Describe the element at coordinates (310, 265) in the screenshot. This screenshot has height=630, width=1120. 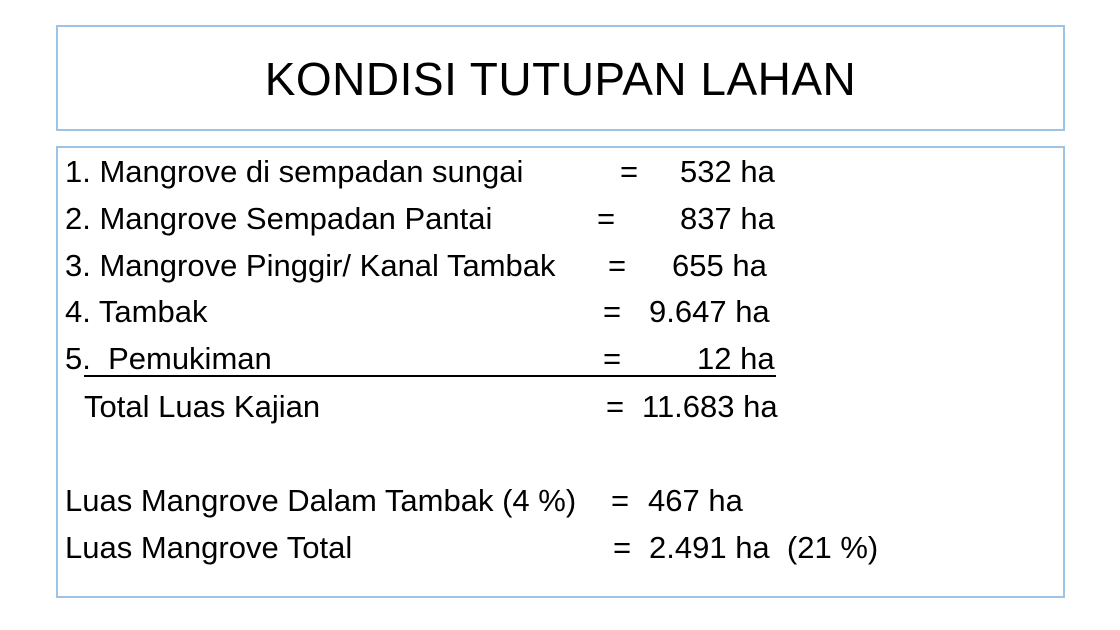
I see `item-label-3: 3. Mangrove Pinggir/ Kanal Tambak` at that location.